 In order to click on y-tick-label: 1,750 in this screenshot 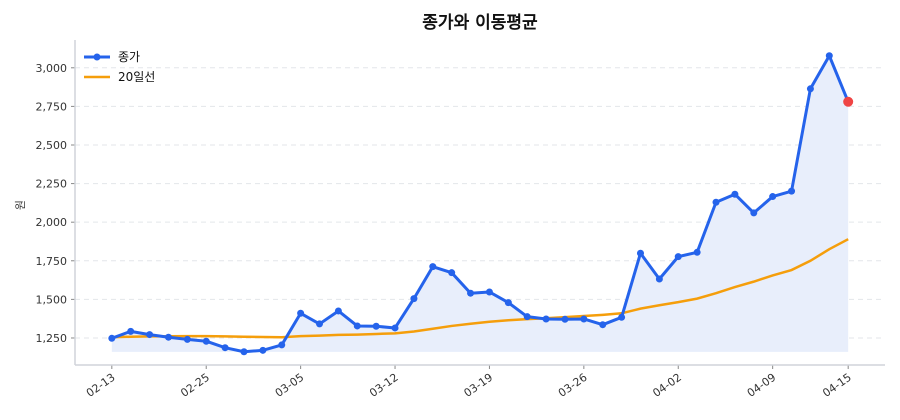, I will do `click(52, 261)`.